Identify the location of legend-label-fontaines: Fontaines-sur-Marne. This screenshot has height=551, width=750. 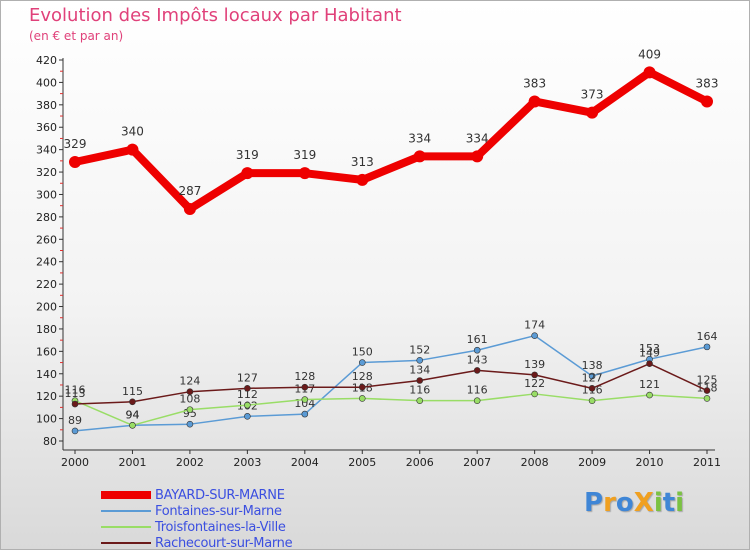
(218, 511).